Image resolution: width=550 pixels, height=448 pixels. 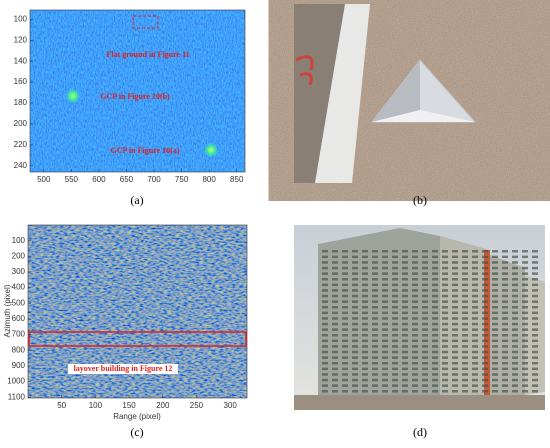 I want to click on x-axis-label: Range (pixel), so click(x=137, y=416).